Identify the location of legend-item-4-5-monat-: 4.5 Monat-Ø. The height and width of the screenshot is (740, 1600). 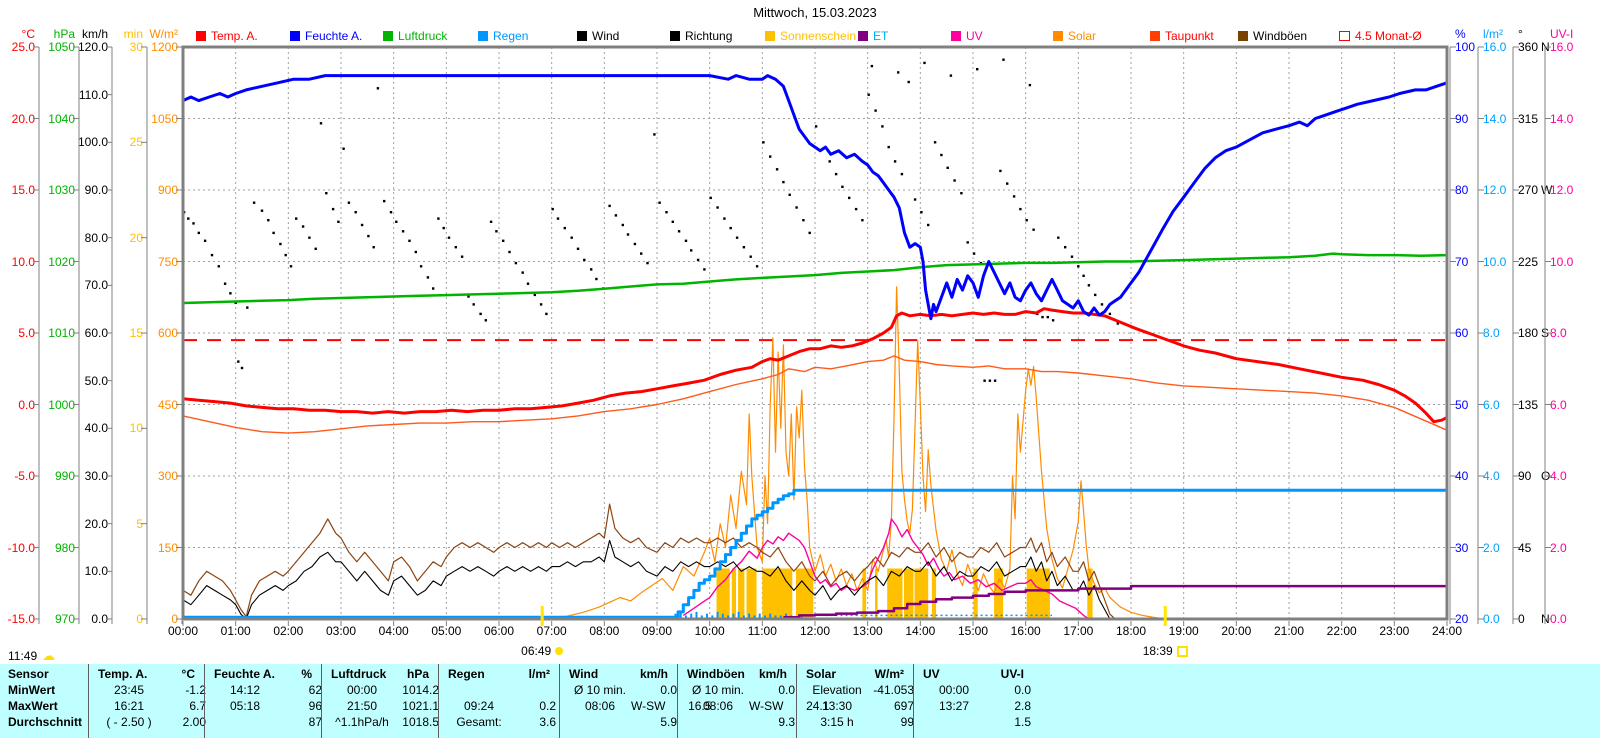
(1380, 36).